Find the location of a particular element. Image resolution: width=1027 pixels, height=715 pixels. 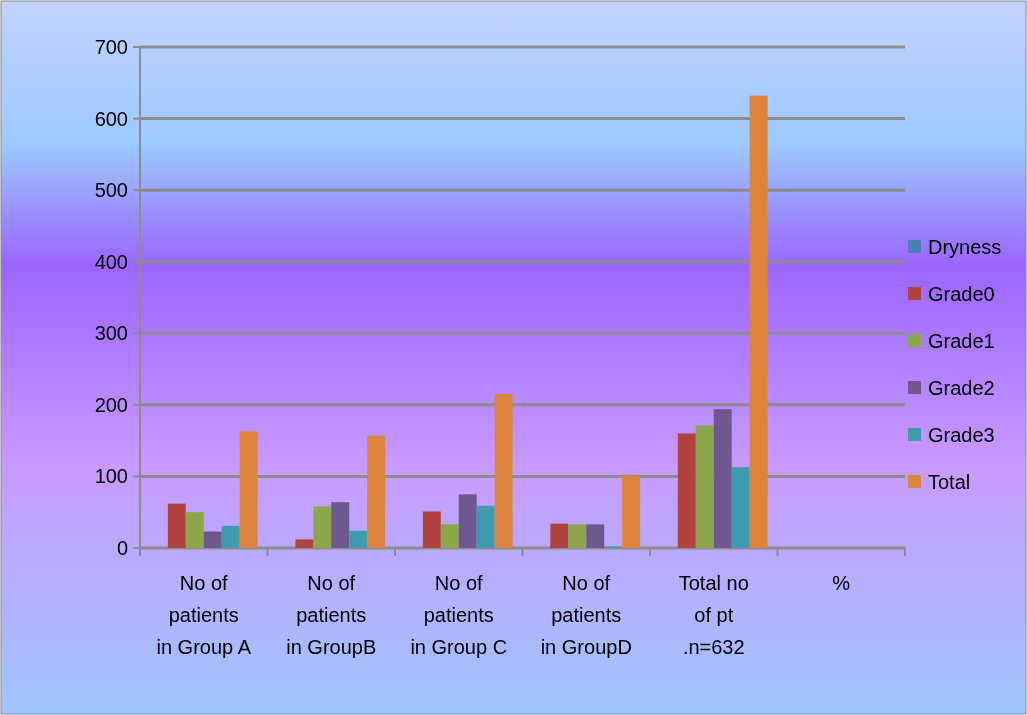

x-tick-label: No of patients in GroupD is located at coordinates (586, 615).